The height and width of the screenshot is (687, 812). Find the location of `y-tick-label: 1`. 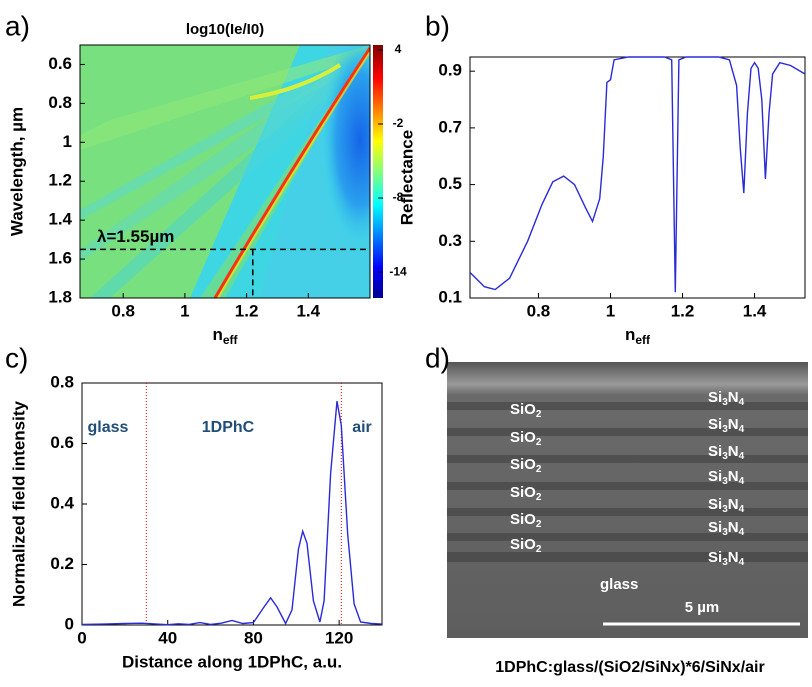

y-tick-label: 1 is located at coordinates (67, 141).